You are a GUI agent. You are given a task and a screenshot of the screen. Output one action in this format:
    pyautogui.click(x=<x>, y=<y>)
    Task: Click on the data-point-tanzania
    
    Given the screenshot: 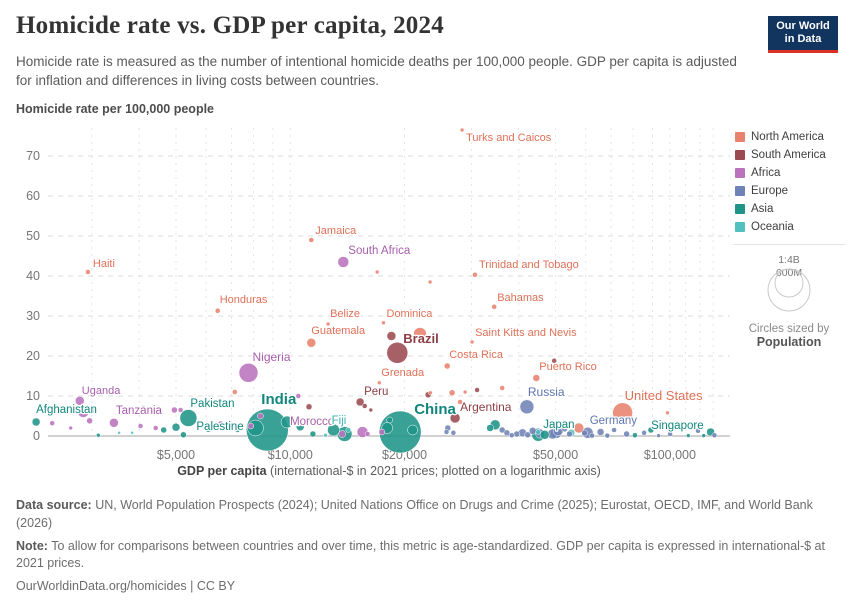 What is the action you would take?
    pyautogui.click(x=114, y=423)
    